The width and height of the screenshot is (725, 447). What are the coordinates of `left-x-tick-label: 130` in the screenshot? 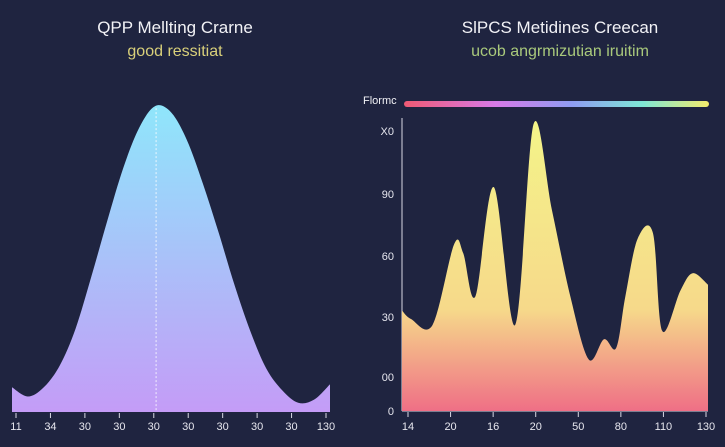 It's located at (326, 427).